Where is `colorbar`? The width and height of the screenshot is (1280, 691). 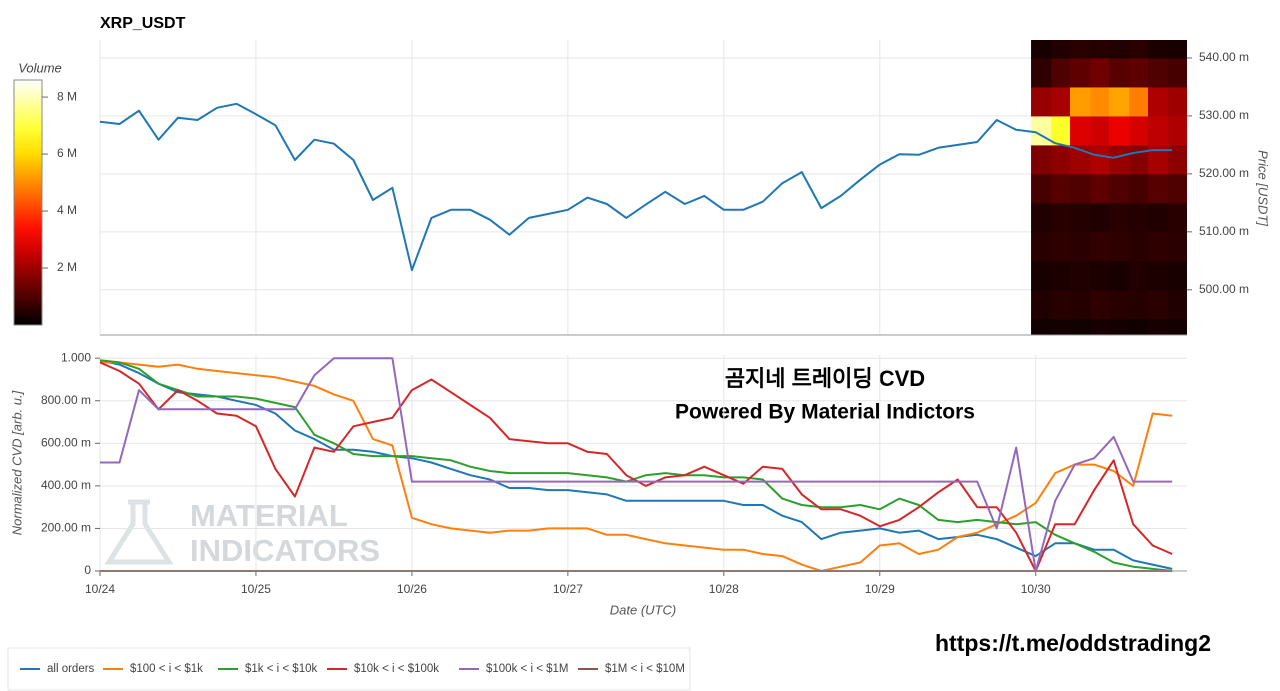
colorbar is located at coordinates (28, 202).